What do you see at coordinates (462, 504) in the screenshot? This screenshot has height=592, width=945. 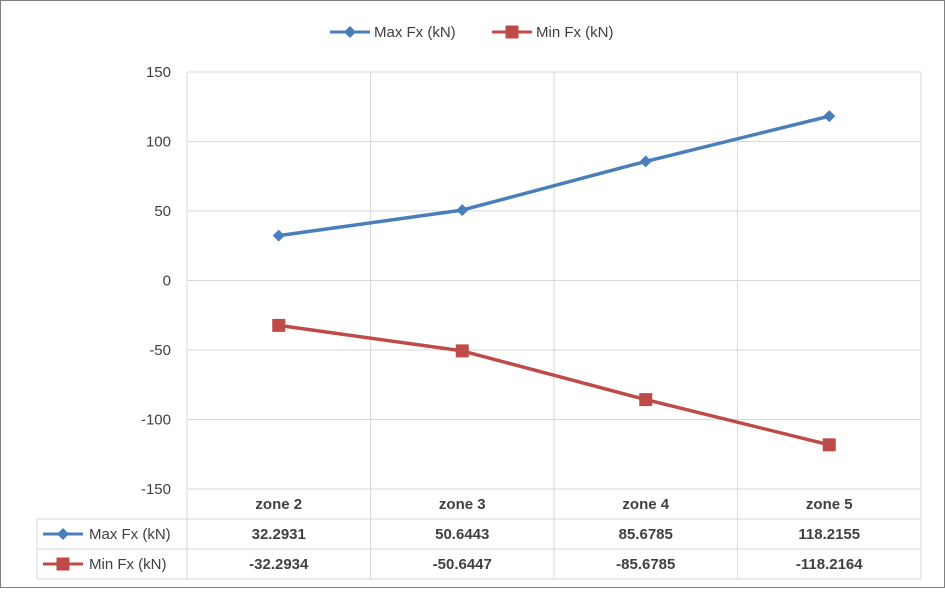 I see `category-label: zone 3` at bounding box center [462, 504].